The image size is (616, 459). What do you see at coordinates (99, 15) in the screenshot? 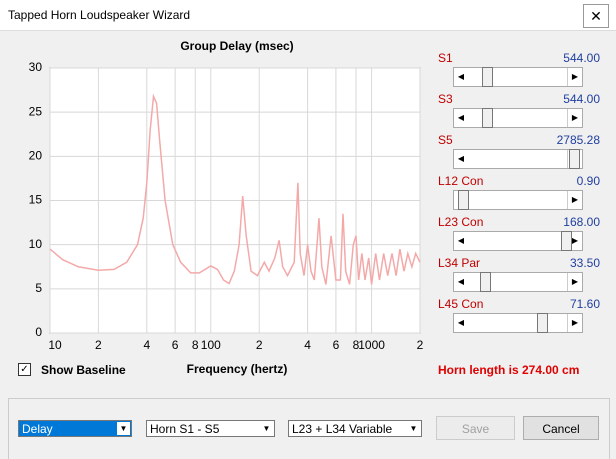
I see `window-title: Tapped Horn Loudspeaker Wizard` at bounding box center [99, 15].